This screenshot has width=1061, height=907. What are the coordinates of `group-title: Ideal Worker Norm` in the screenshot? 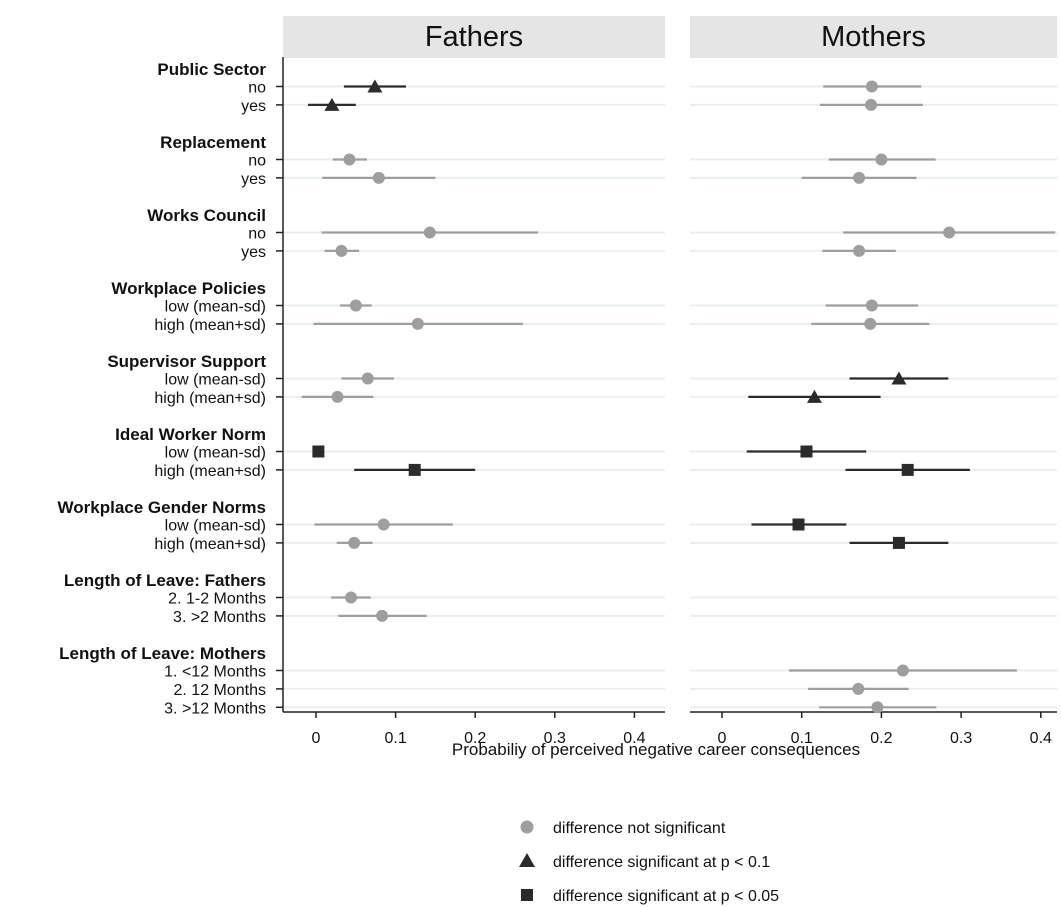 It's located at (190, 434).